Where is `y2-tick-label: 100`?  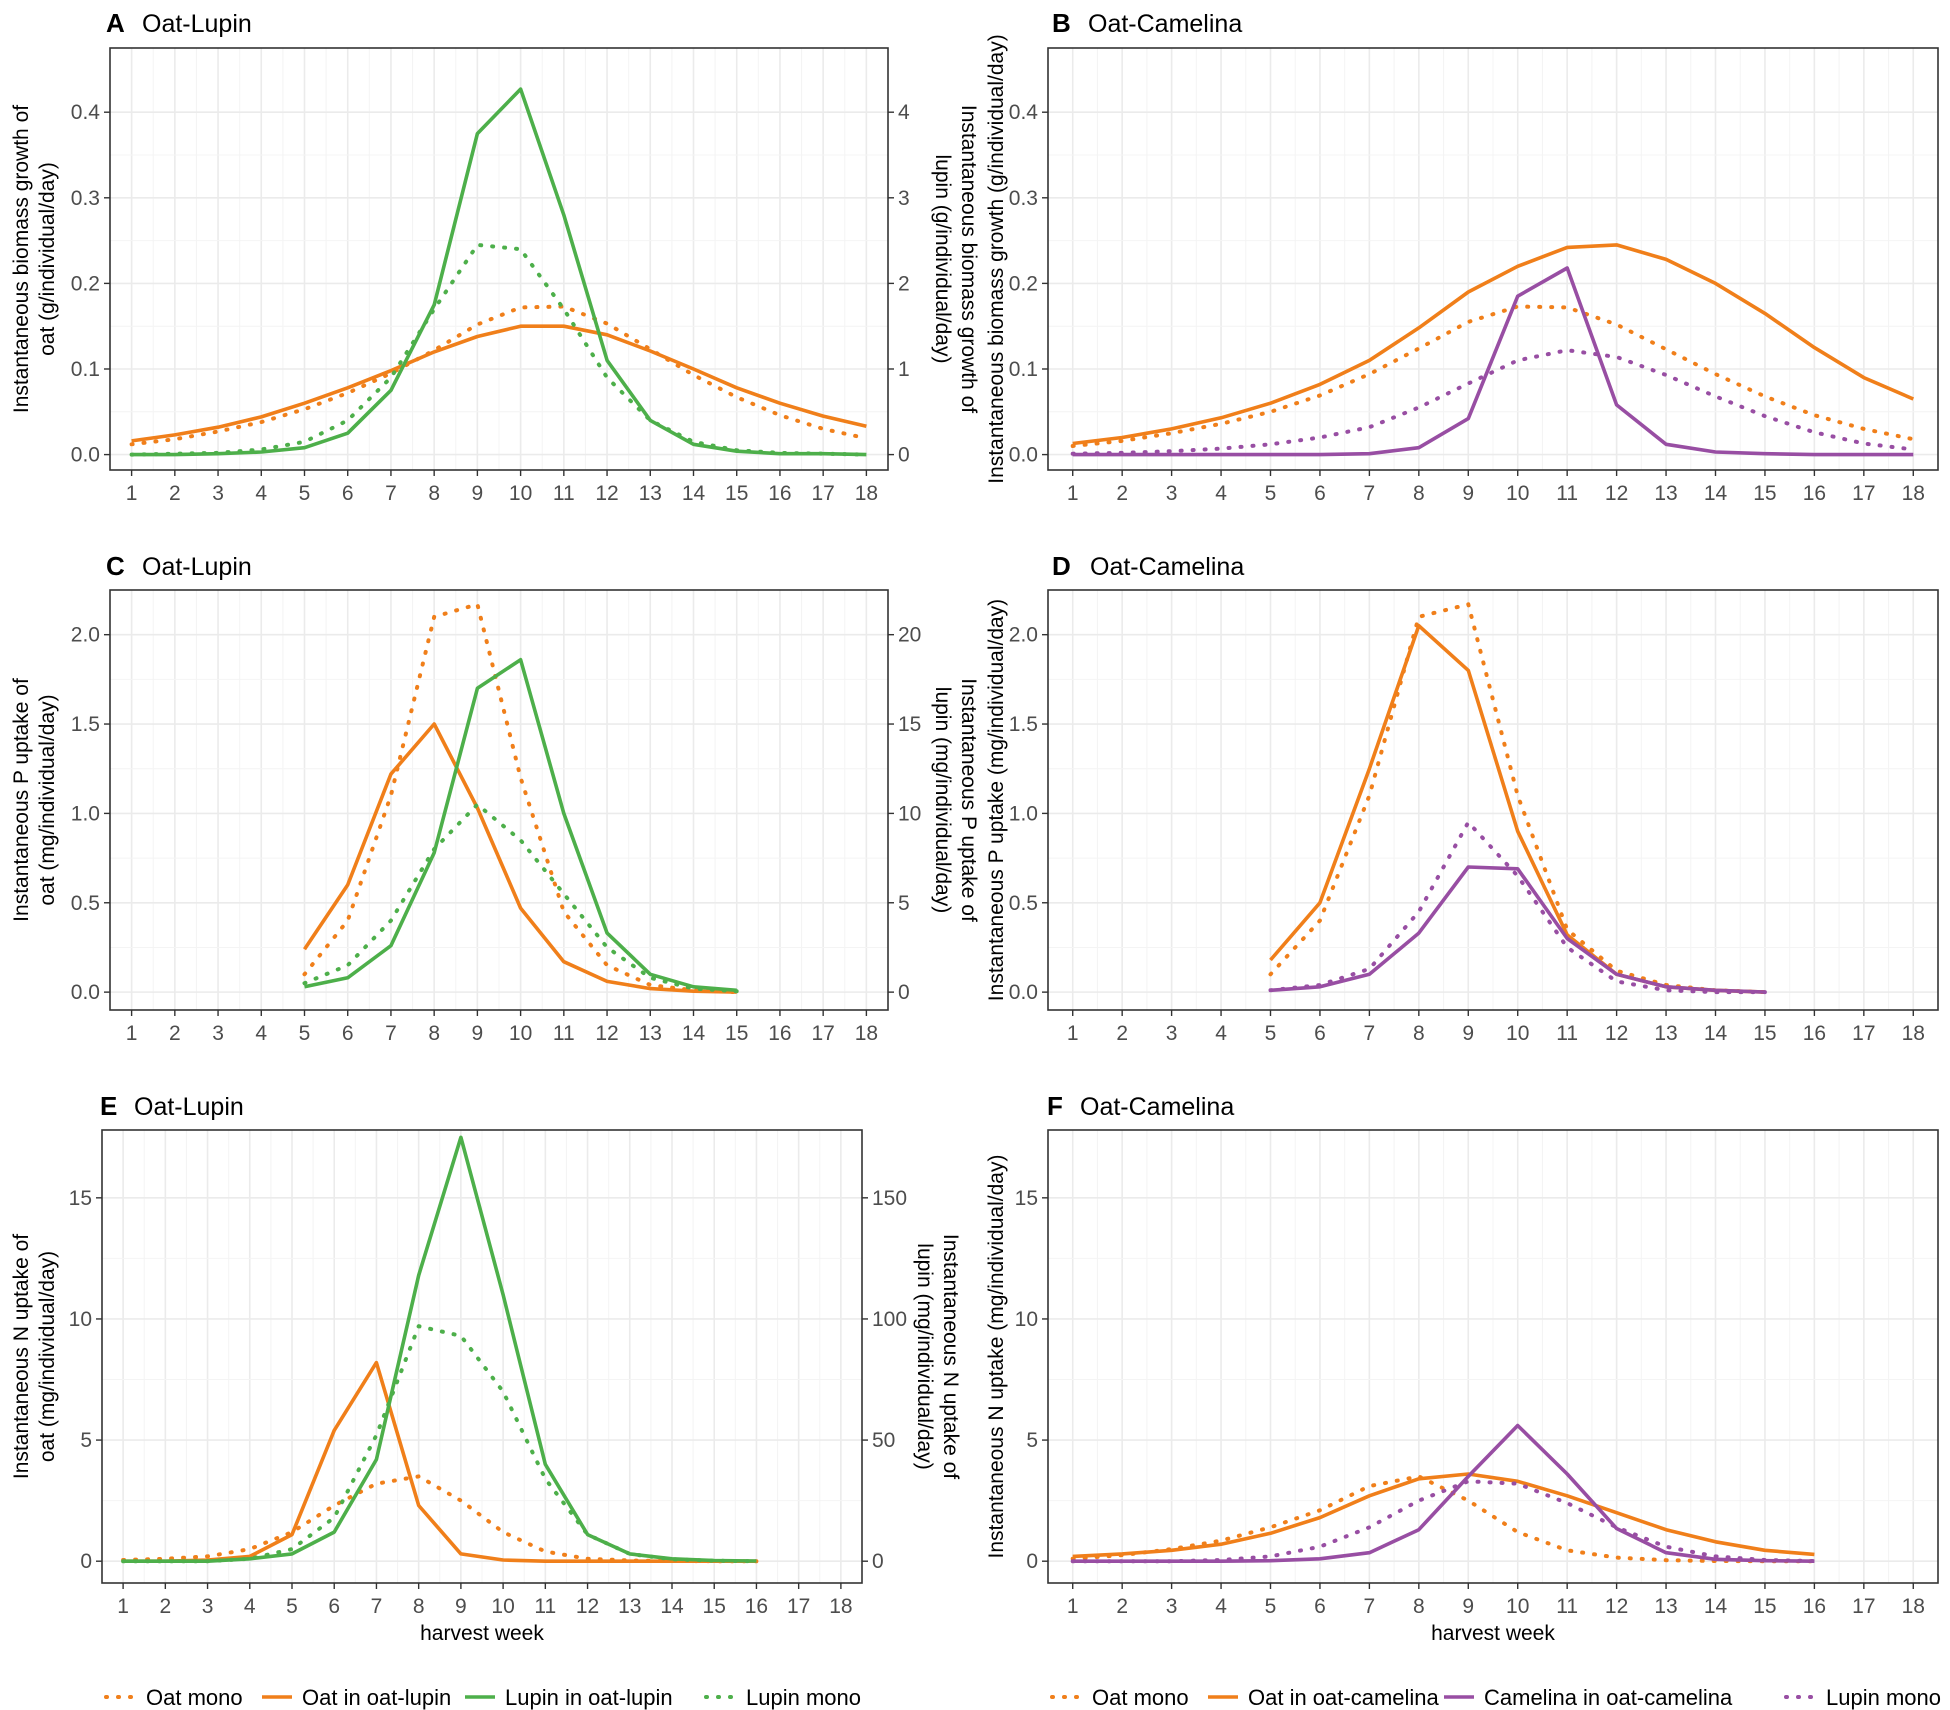 y2-tick-label: 100 is located at coordinates (889, 1319).